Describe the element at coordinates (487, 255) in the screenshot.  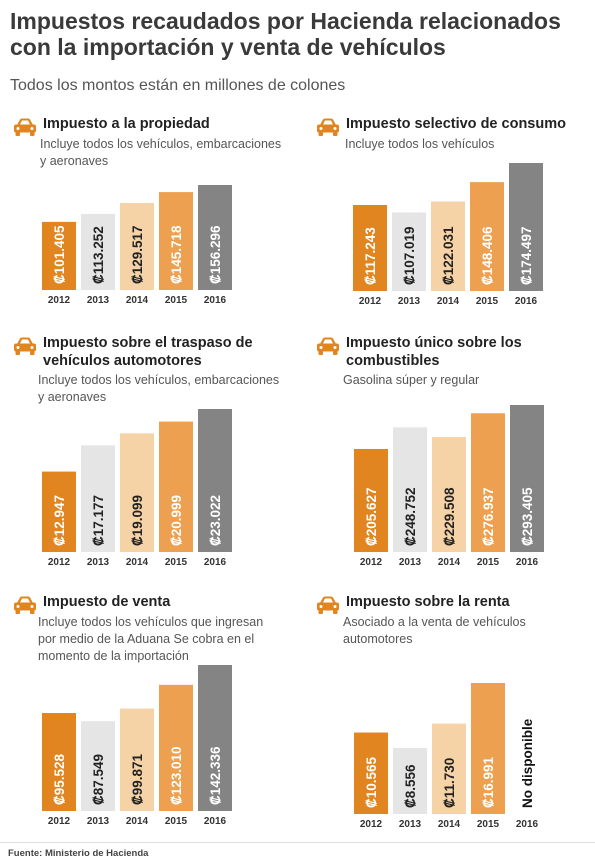
I see `bar-value-label: ₡148.406` at that location.